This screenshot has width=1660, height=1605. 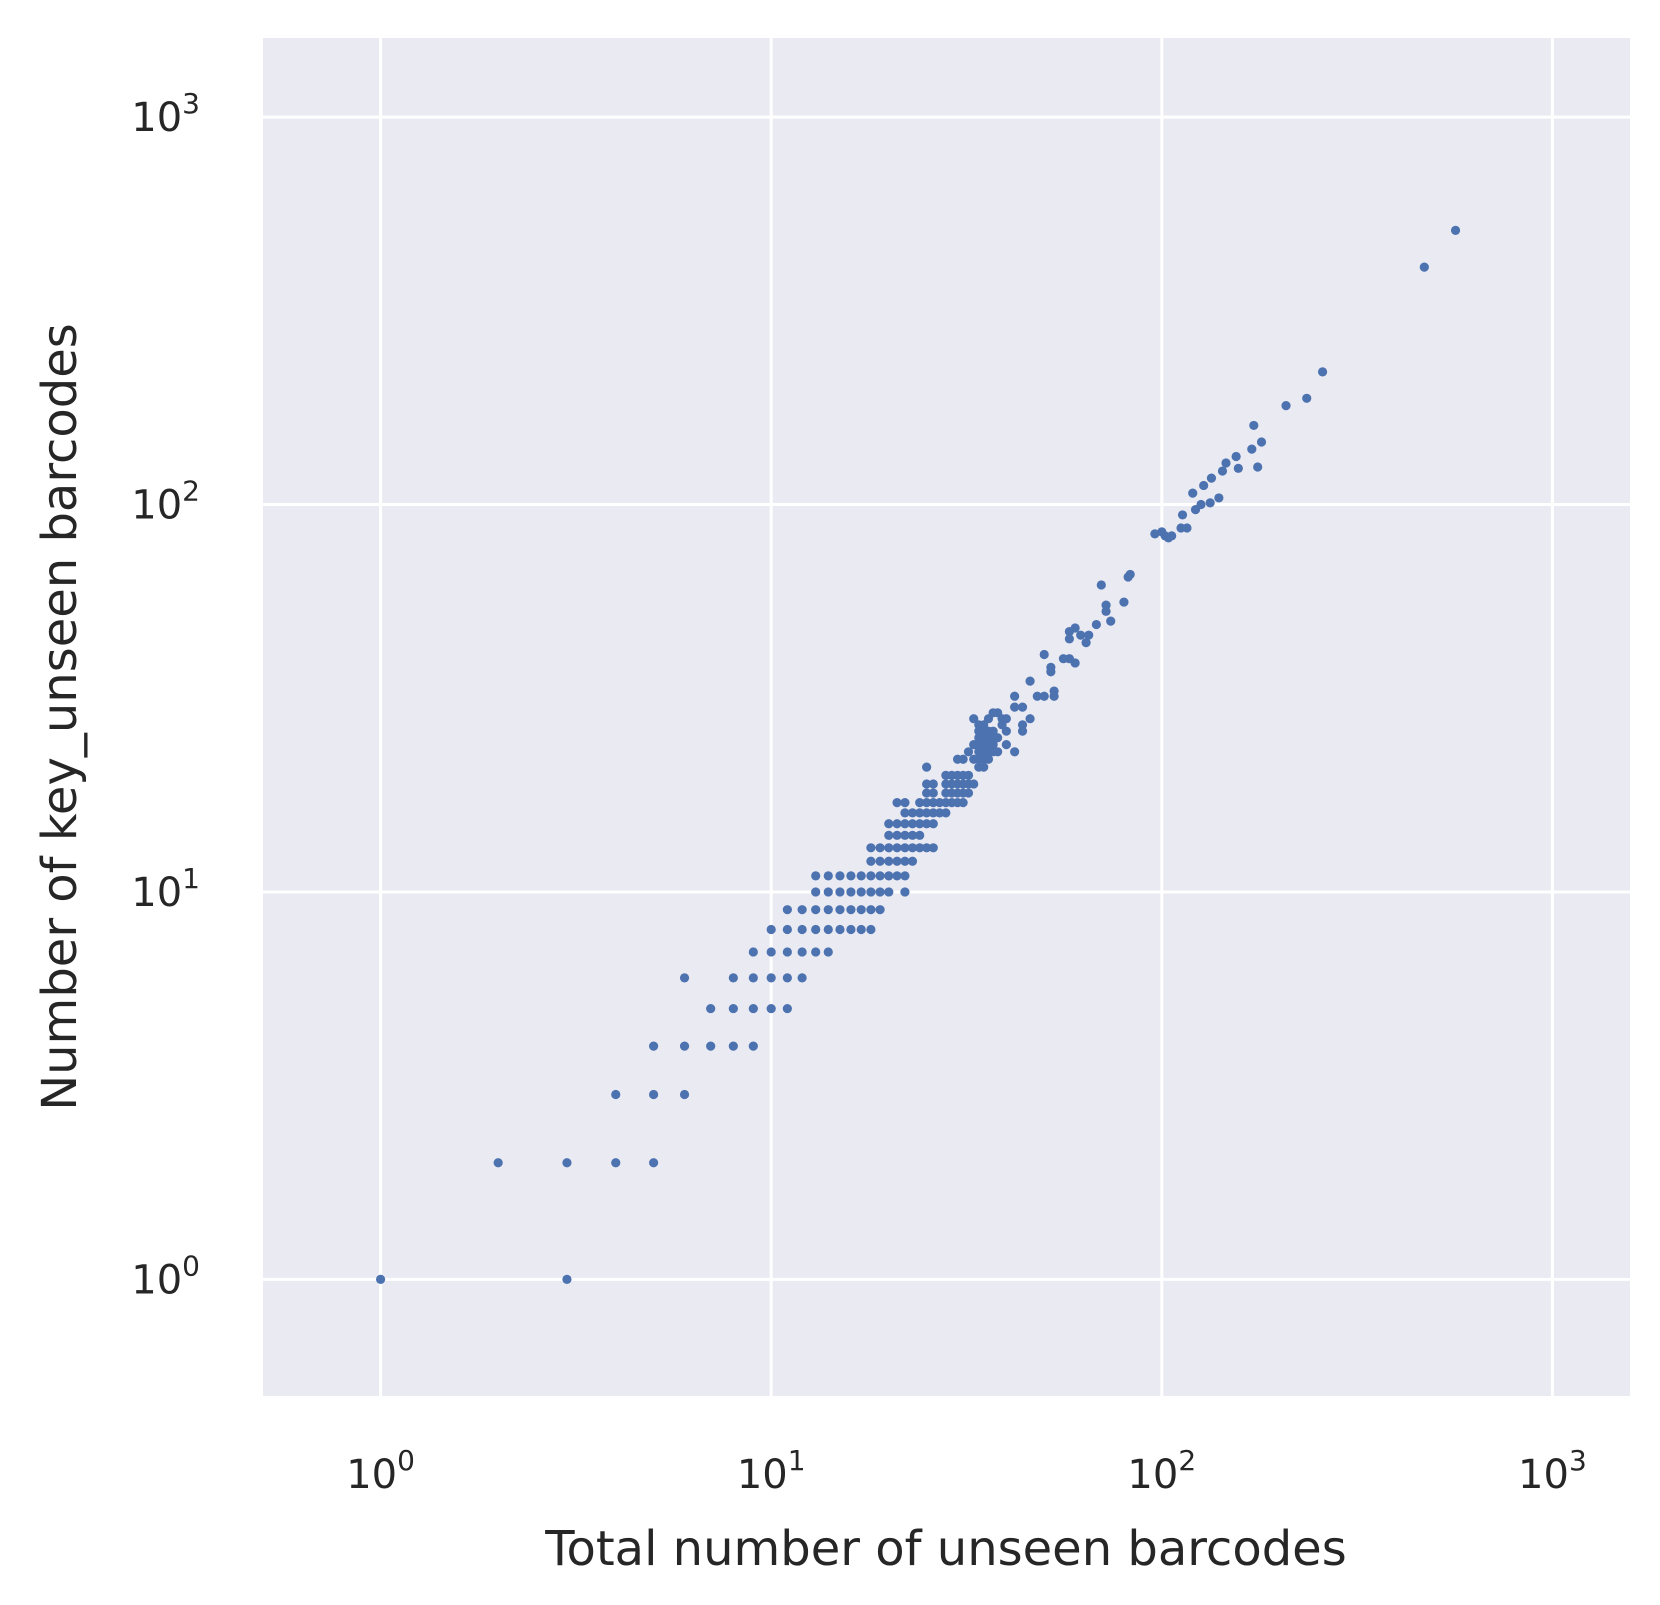 What do you see at coordinates (1161, 1471) in the screenshot?
I see `x-tick-label-2: 102` at bounding box center [1161, 1471].